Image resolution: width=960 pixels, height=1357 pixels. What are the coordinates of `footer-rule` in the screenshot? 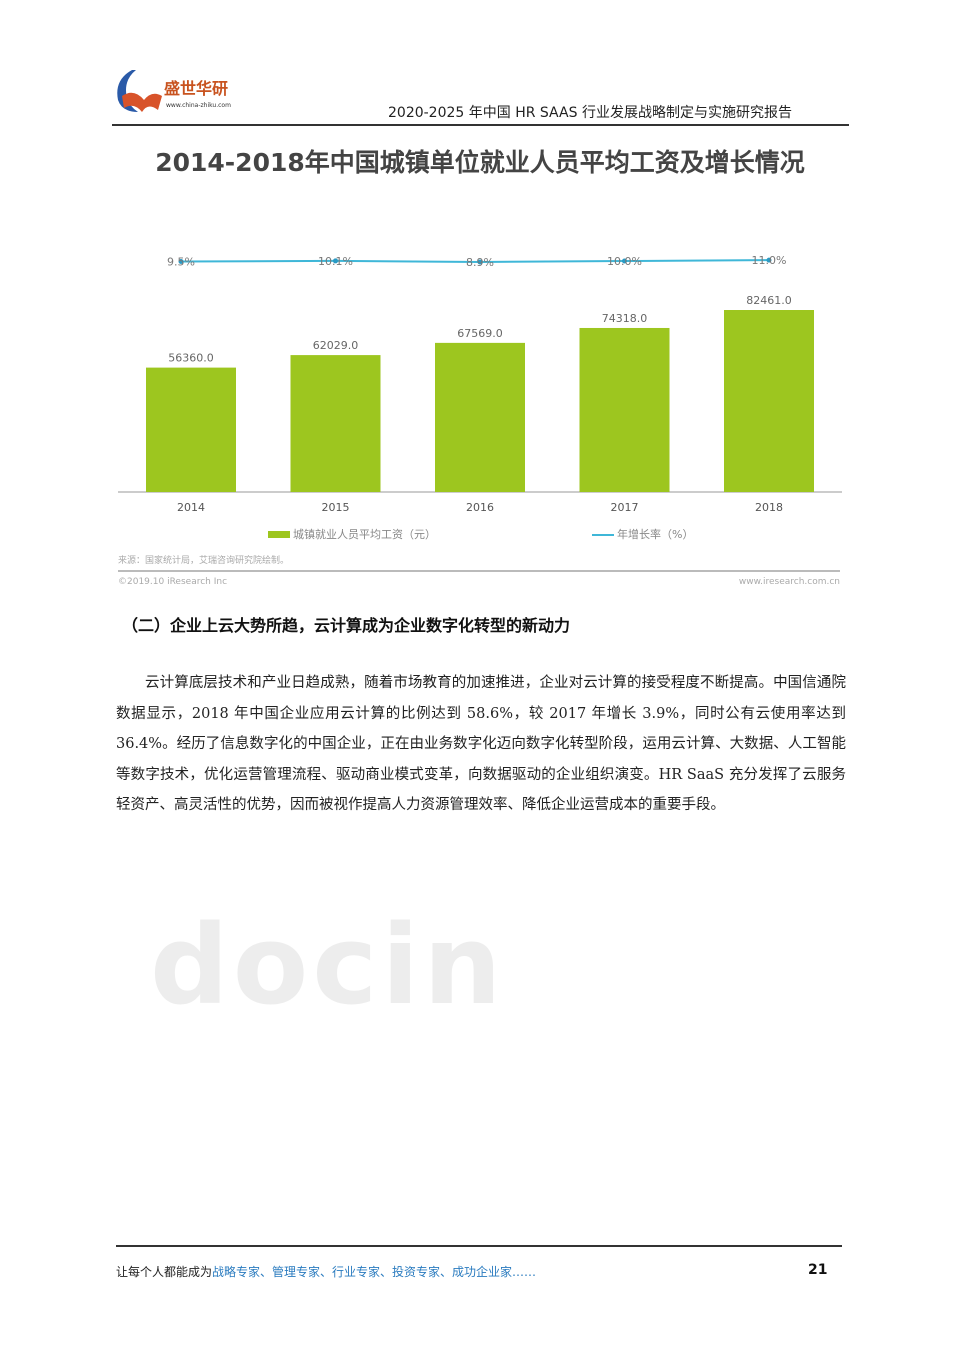 It's located at (479, 1246).